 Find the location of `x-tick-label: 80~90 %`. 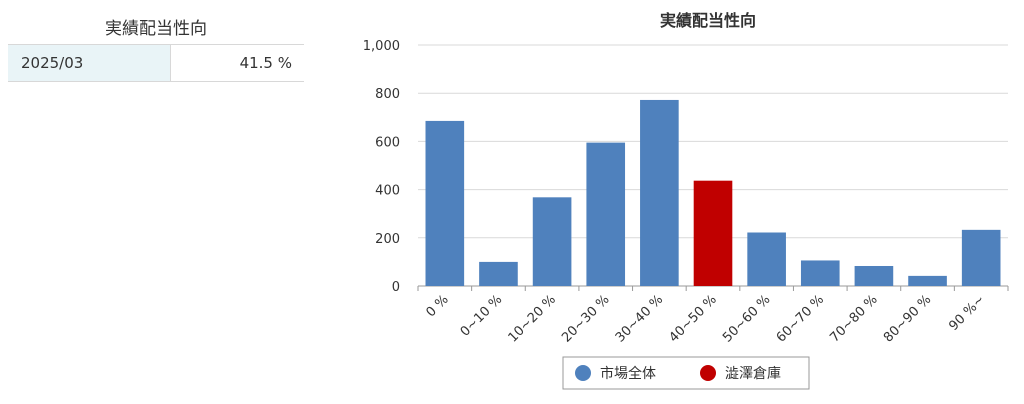

x-tick-label: 80~90 % is located at coordinates (907, 318).